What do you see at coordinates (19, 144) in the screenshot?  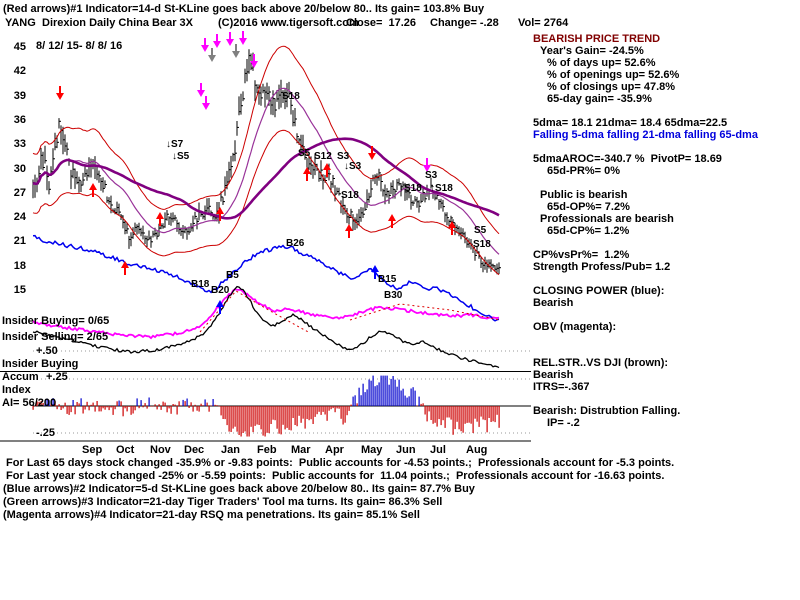 I see `price-axis-label: 33` at bounding box center [19, 144].